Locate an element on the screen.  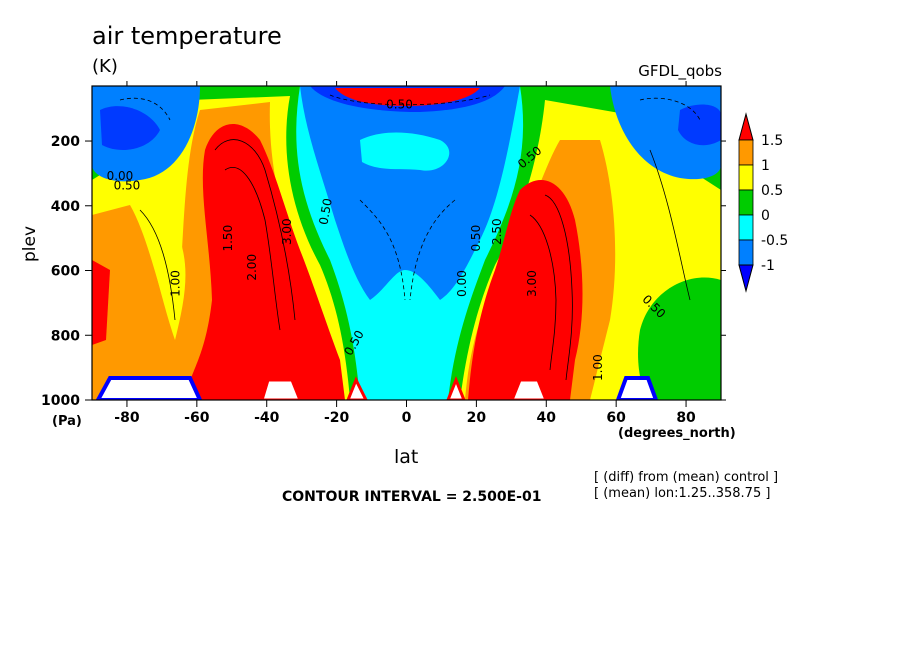
y-tick-label: 600 is located at coordinates (65, 272).